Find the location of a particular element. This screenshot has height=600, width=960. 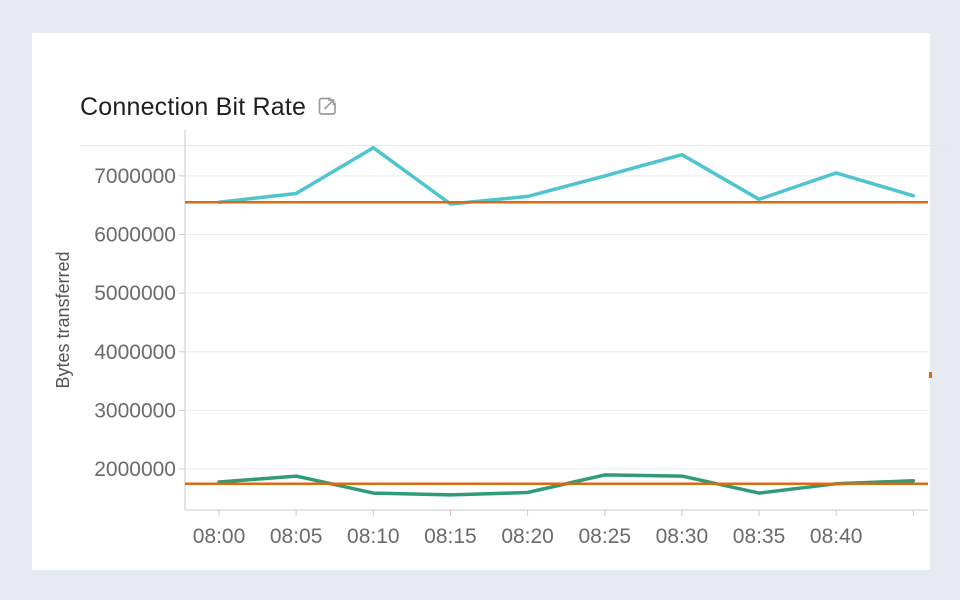

y-axis-title: Bytes transferred is located at coordinates (63, 319).